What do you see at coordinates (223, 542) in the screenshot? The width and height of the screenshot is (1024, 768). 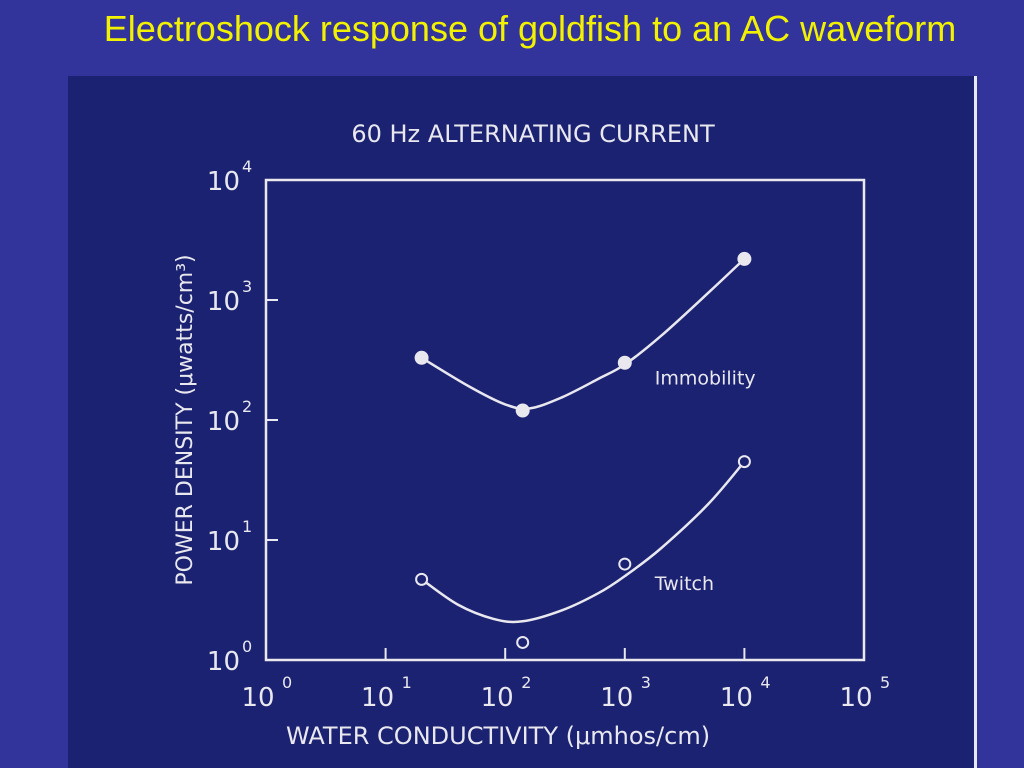 I see `y-tick-label-1: 10` at bounding box center [223, 542].